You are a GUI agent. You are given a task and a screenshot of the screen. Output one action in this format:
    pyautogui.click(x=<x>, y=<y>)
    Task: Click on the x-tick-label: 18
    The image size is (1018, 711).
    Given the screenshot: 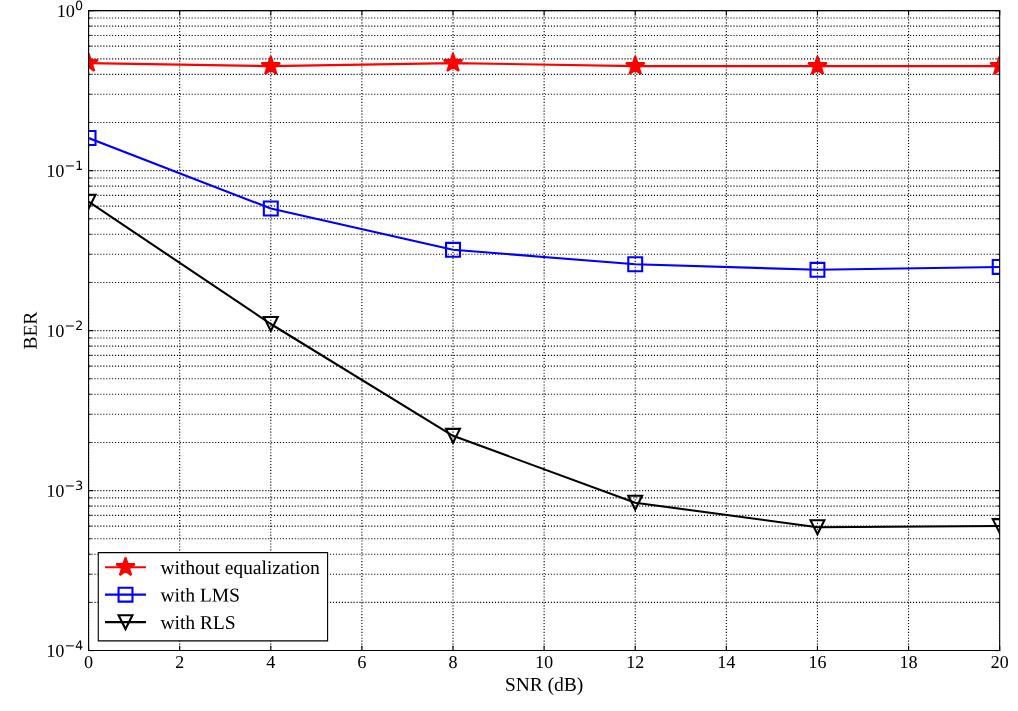 What is the action you would take?
    pyautogui.click(x=909, y=662)
    